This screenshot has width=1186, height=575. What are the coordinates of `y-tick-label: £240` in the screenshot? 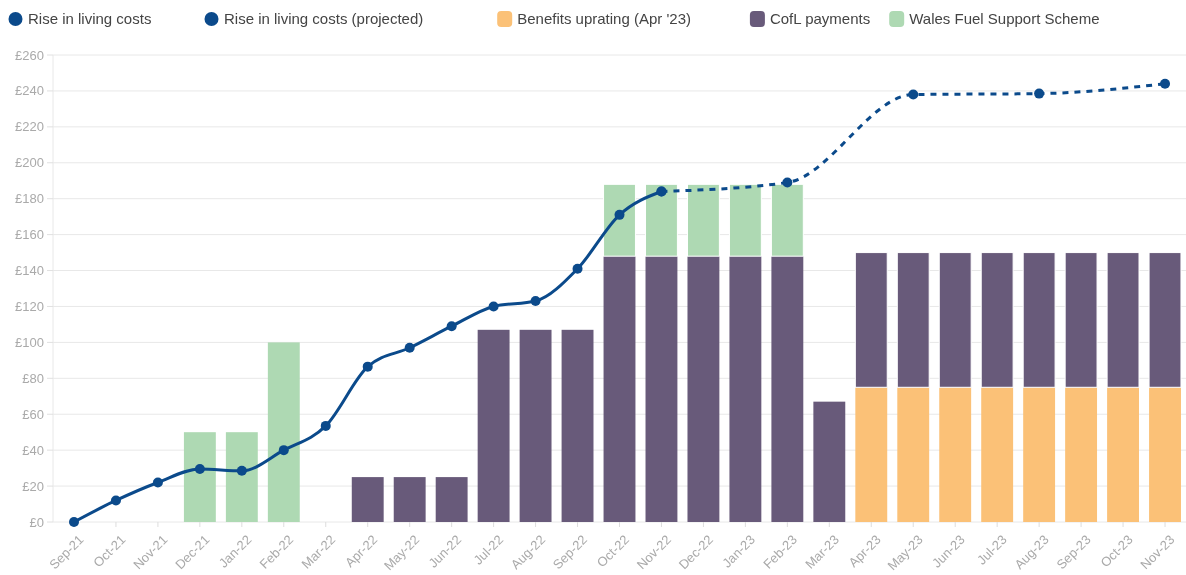 It's located at (29, 91).